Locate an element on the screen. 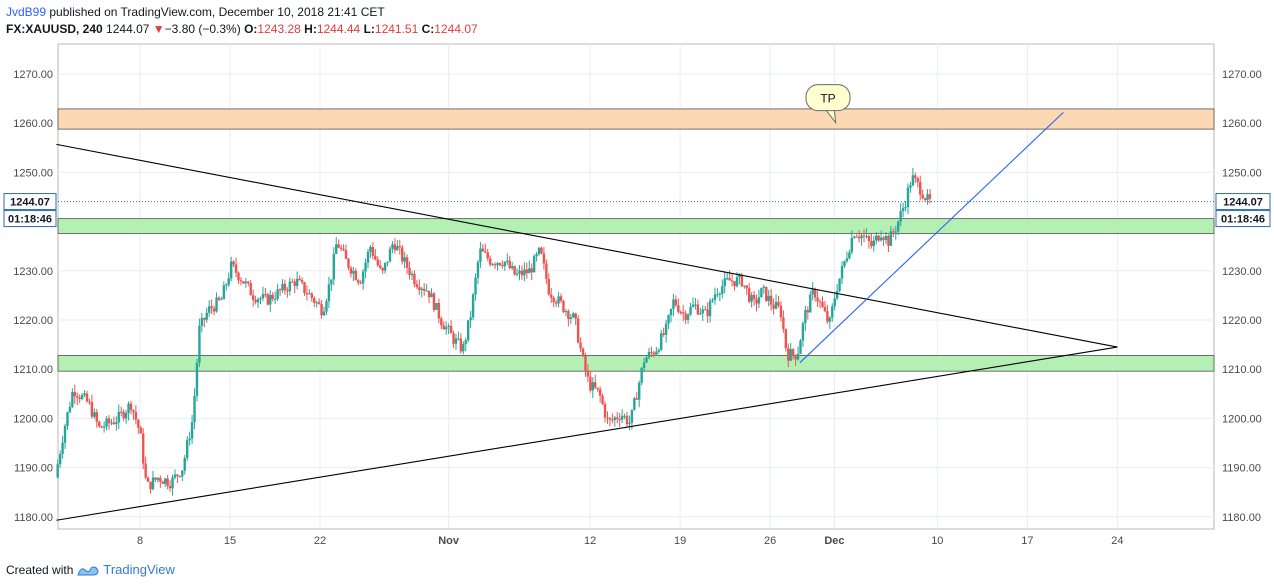  author-name: JvdB99 is located at coordinates (26, 12).